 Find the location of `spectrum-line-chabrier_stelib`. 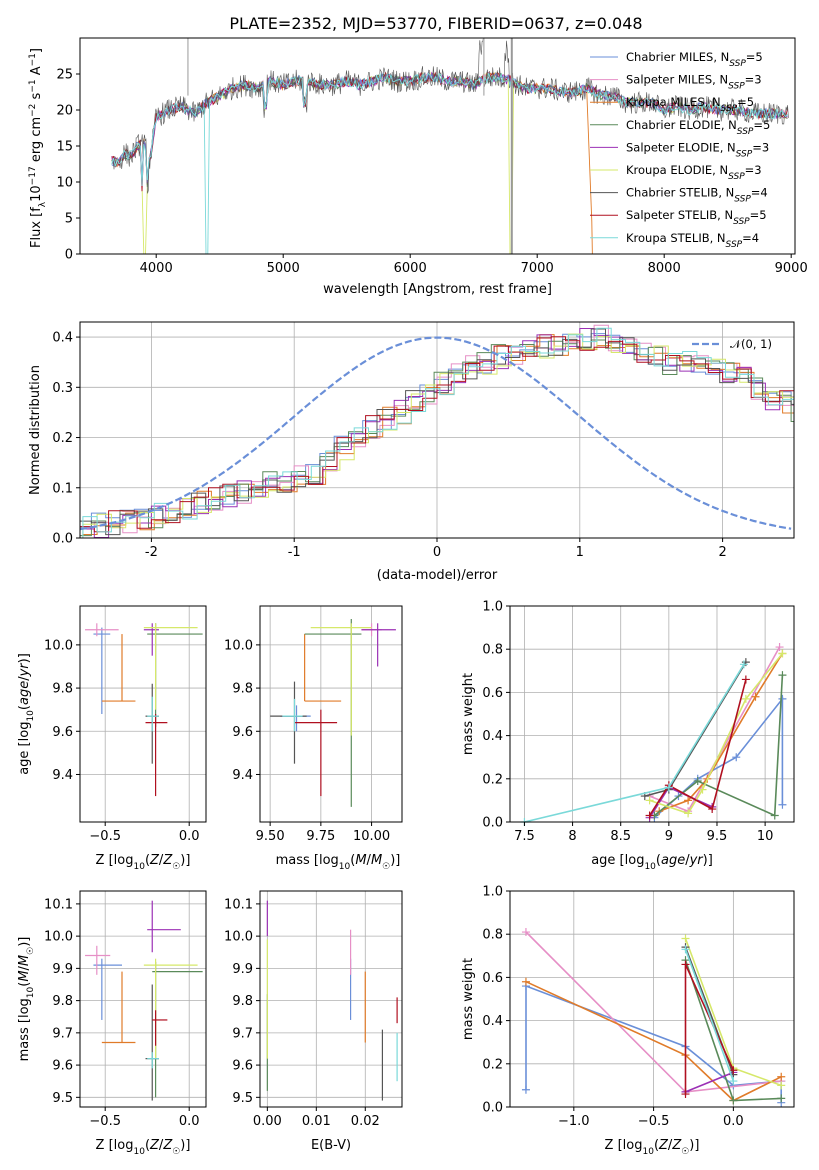

spectrum-line-chabrier_stelib is located at coordinates (450, 116).